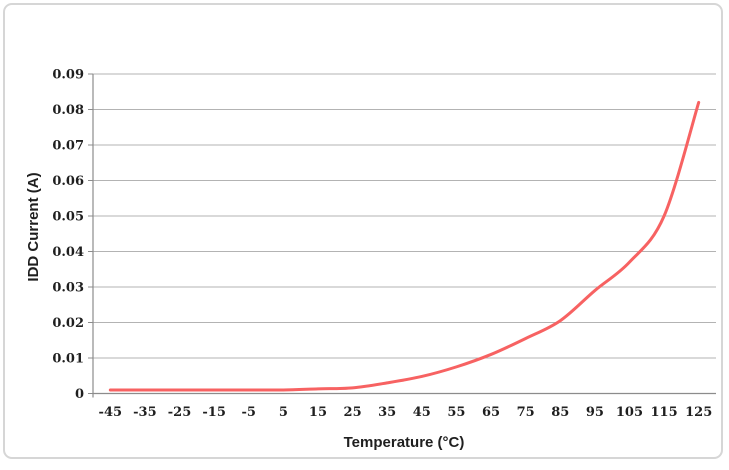 The width and height of the screenshot is (729, 470). I want to click on x-tick-label: -45, so click(111, 412).